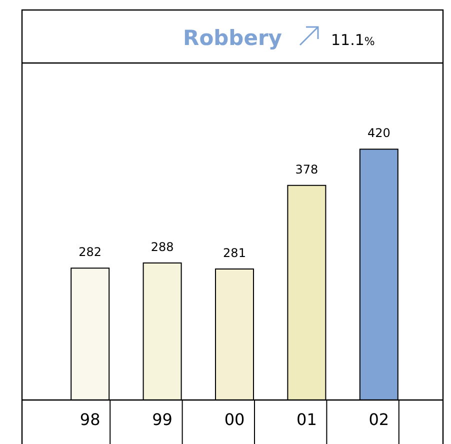 Image resolution: width=451 pixels, height=444 pixels. Describe the element at coordinates (306, 419) in the screenshot. I see `x-tick-label: 01` at that location.